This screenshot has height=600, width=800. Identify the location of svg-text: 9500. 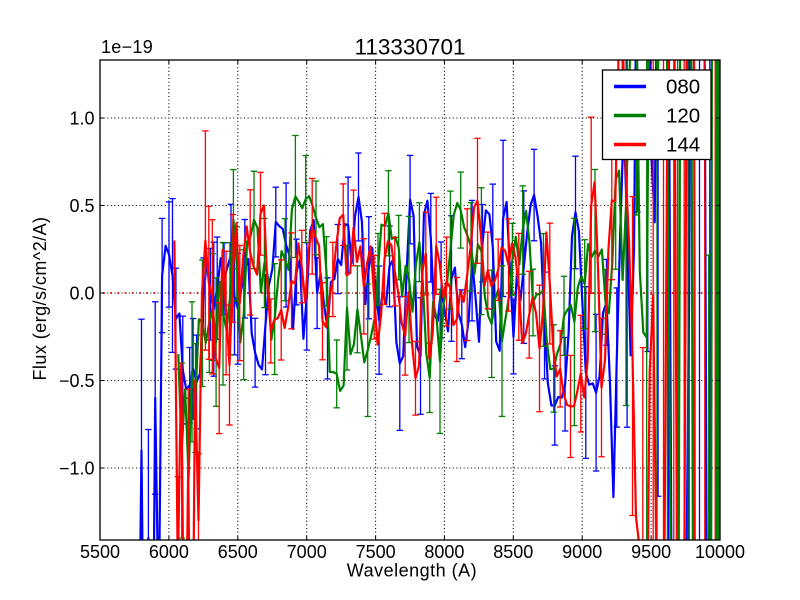
(651, 552).